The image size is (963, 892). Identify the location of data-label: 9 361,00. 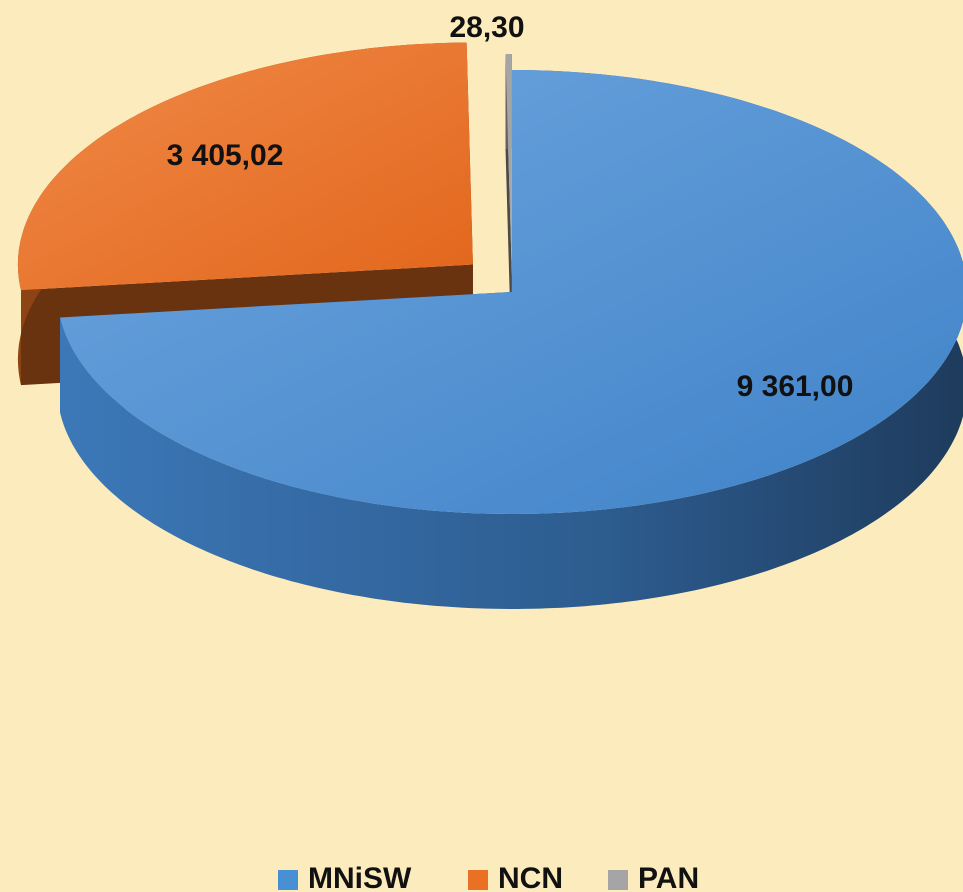
(795, 386).